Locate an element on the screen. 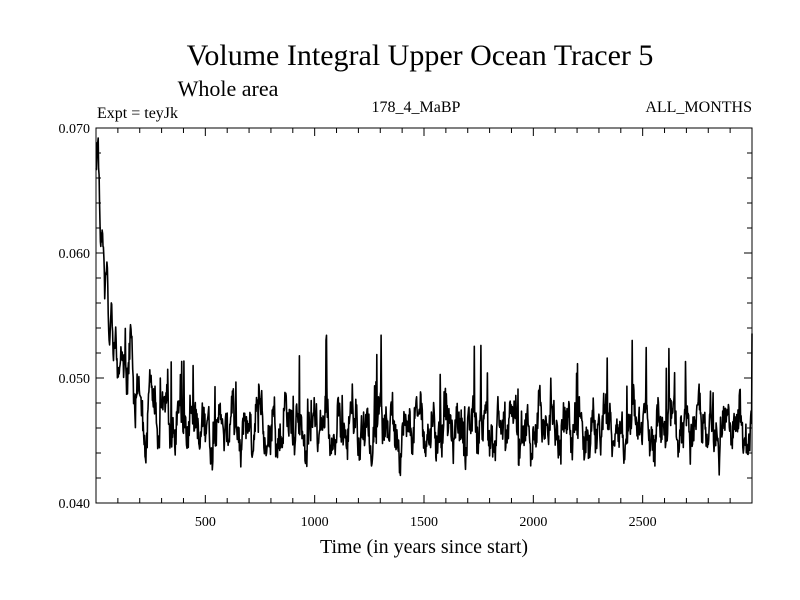 Image resolution: width=800 pixels, height=600 pixels. x-tick-label: 2500 is located at coordinates (643, 522).